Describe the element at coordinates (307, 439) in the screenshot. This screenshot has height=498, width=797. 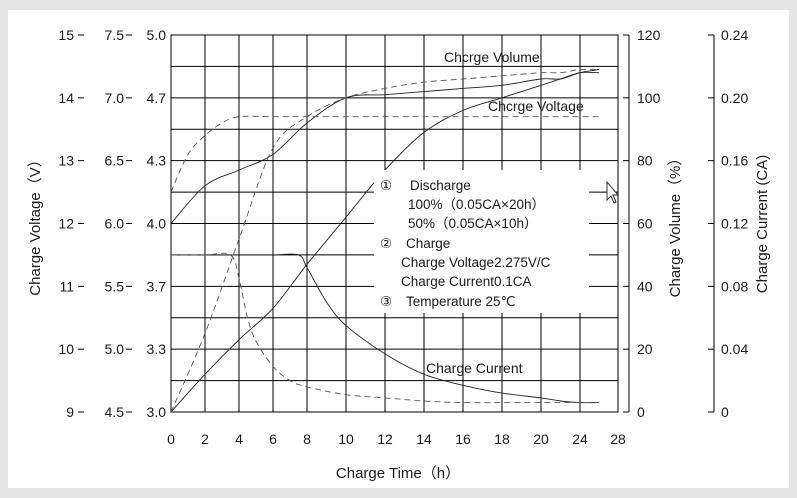
I see `x-tick-label: 8` at that location.